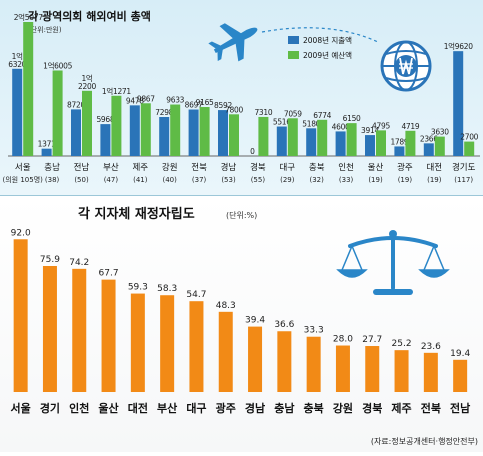  Describe the element at coordinates (76, 104) in the screenshot. I see `value-label-2008: 8720` at that location.